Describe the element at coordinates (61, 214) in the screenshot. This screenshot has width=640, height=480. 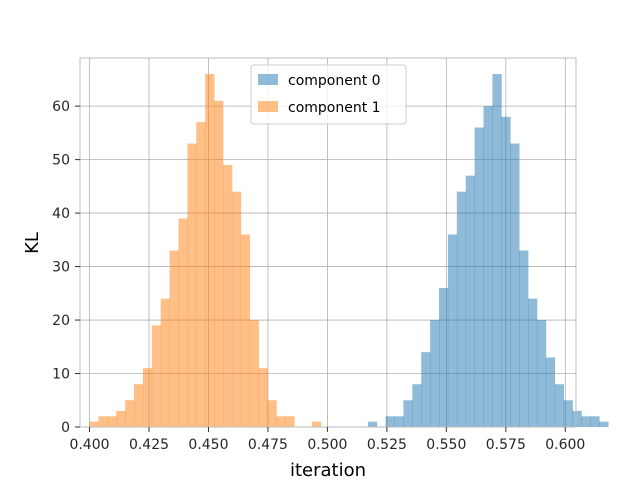
I see `y-tick-label: 40` at that location.